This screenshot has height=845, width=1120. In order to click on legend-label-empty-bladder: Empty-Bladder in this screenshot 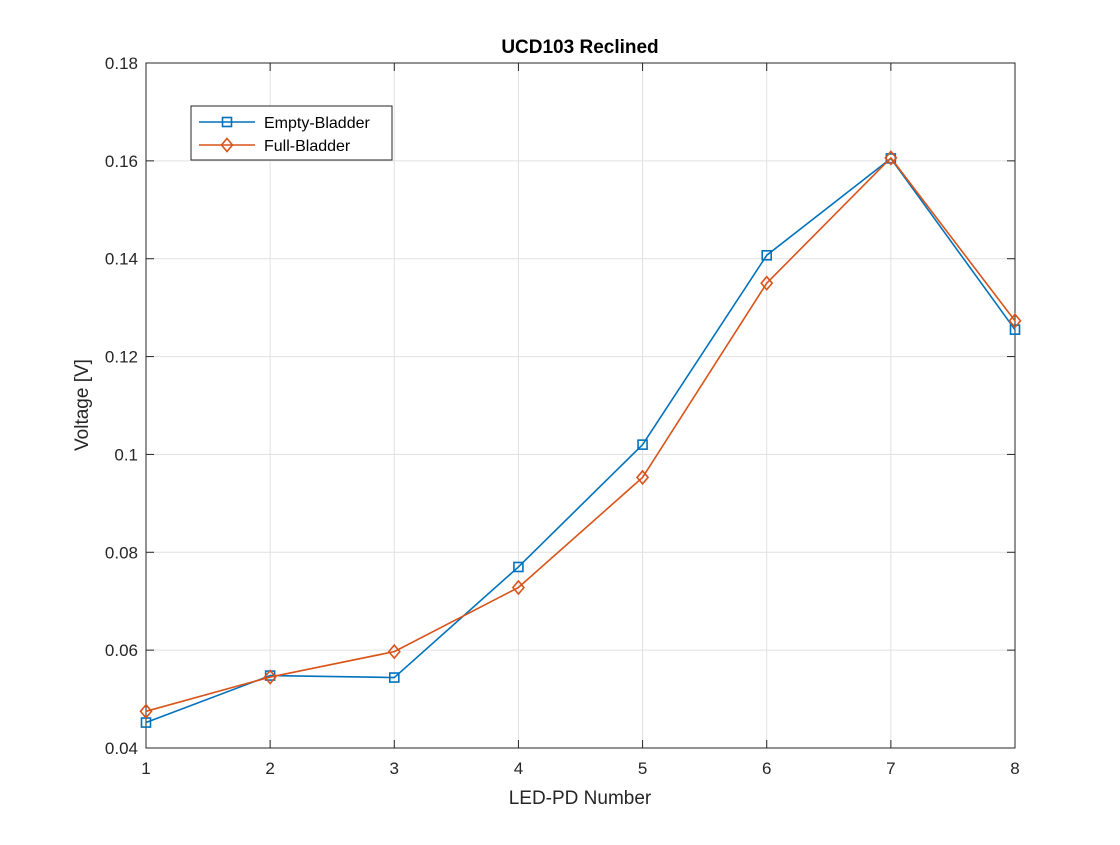, I will do `click(317, 123)`.